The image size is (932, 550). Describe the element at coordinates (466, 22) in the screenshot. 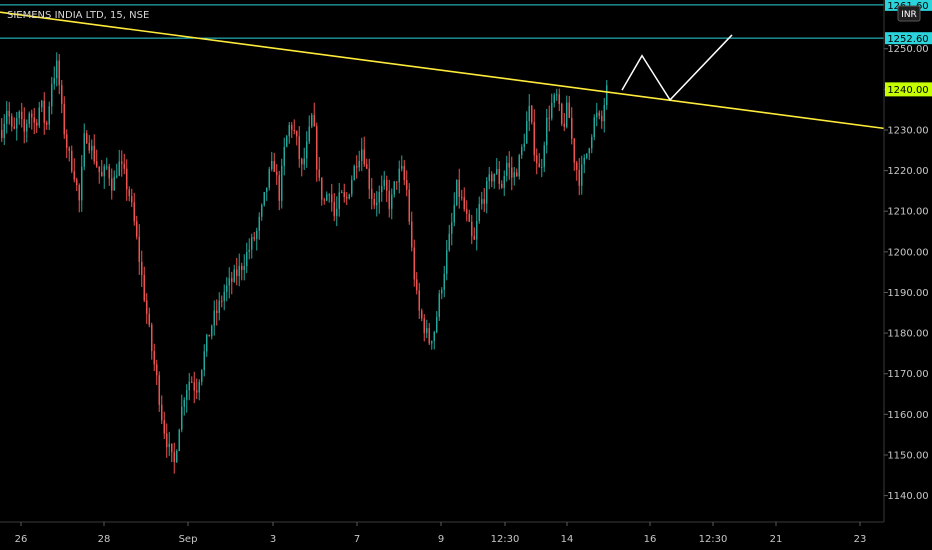

I see `horizontal-levels: 1261.601252.60` at that location.